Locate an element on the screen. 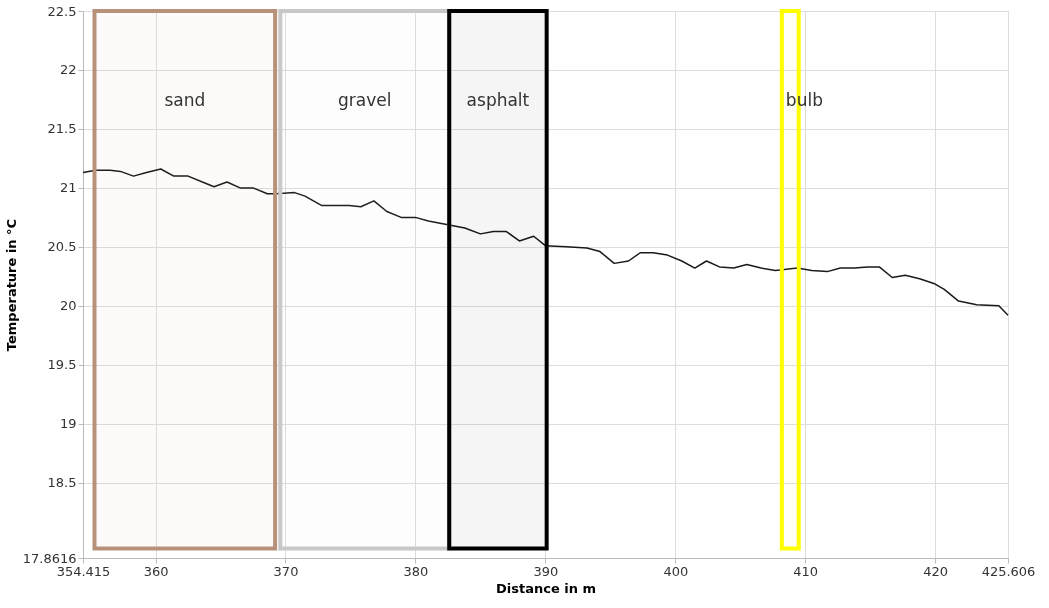 The image size is (1049, 608). y-tick-label: 21.5 is located at coordinates (62, 129).